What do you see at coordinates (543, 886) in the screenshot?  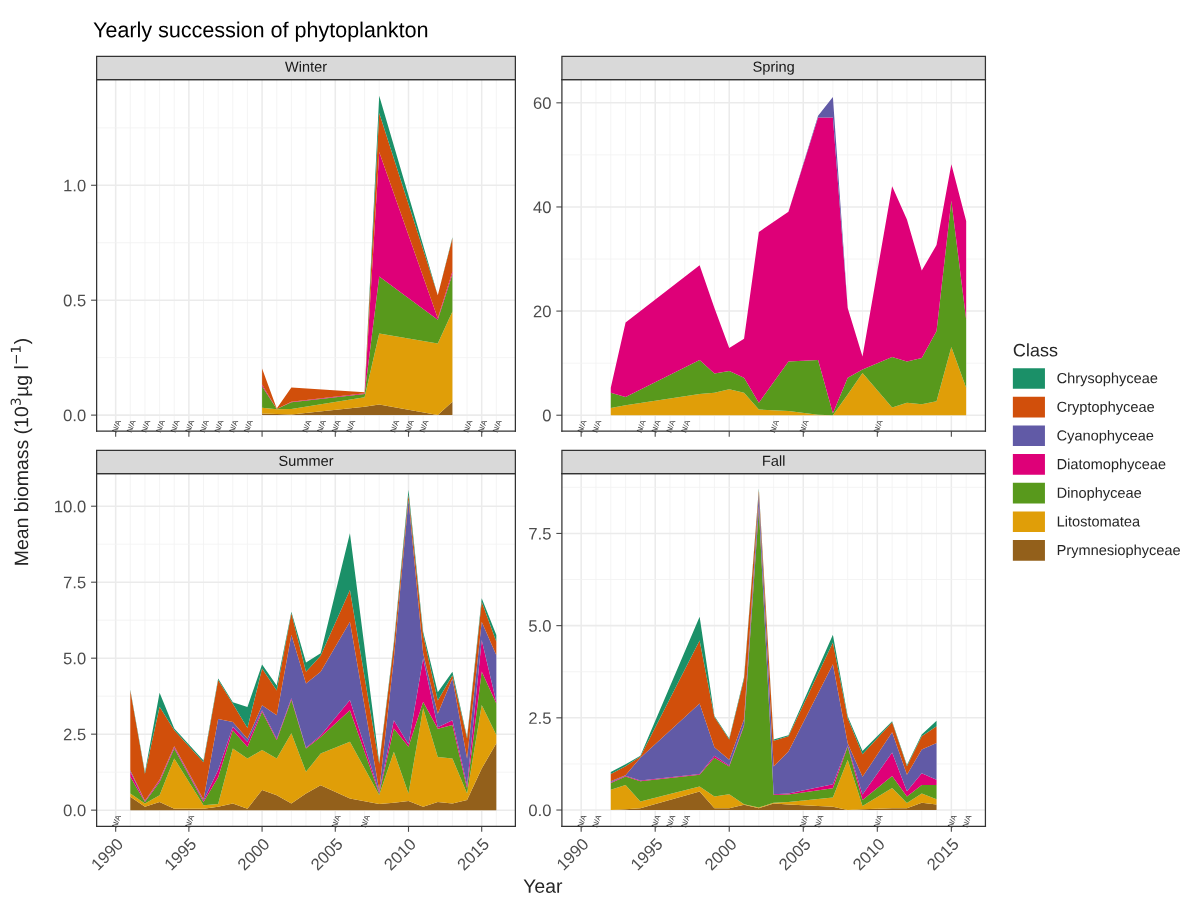 I see `x-axis-title: Year` at bounding box center [543, 886].